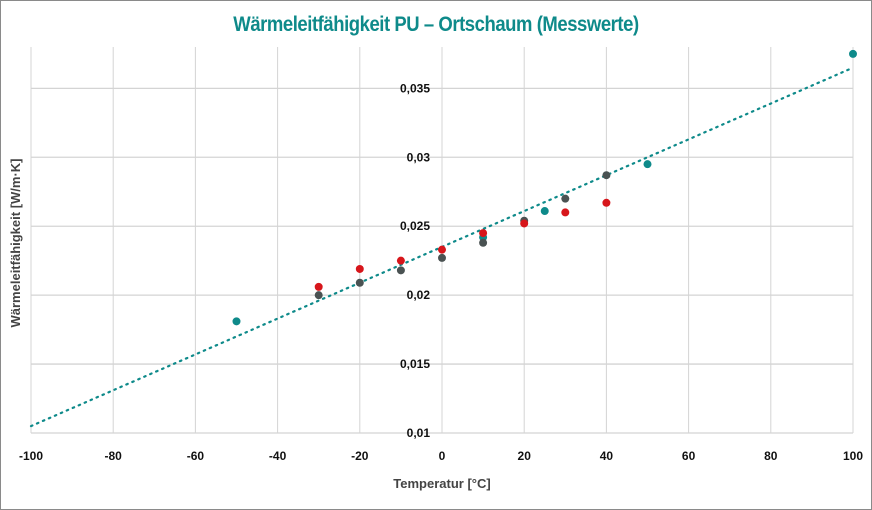 Image resolution: width=872 pixels, height=510 pixels. Describe the element at coordinates (853, 456) in the screenshot. I see `x-tick-label: 100` at that location.